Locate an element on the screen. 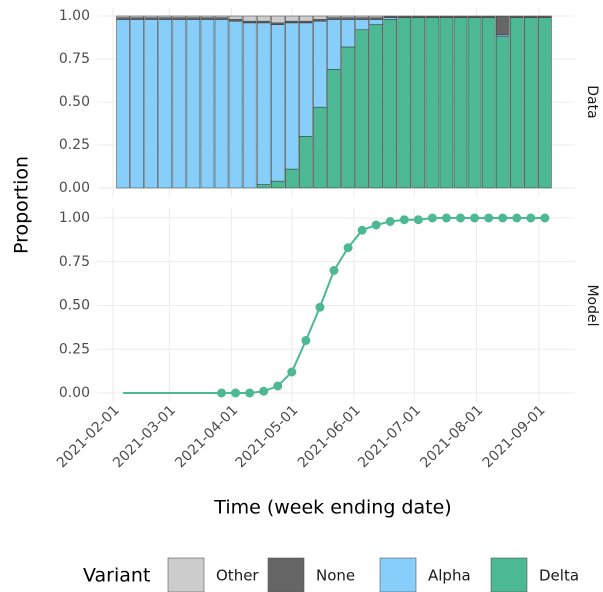 This screenshot has height=592, width=603. y-tick-label: 0.00 is located at coordinates (74, 393).